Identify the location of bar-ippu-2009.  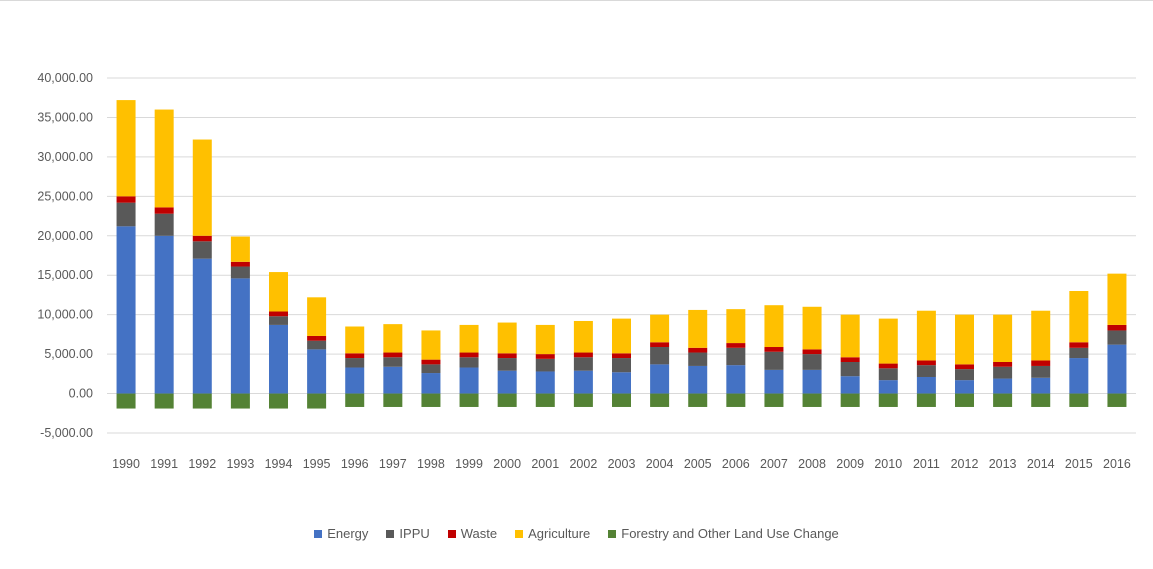
(850, 369).